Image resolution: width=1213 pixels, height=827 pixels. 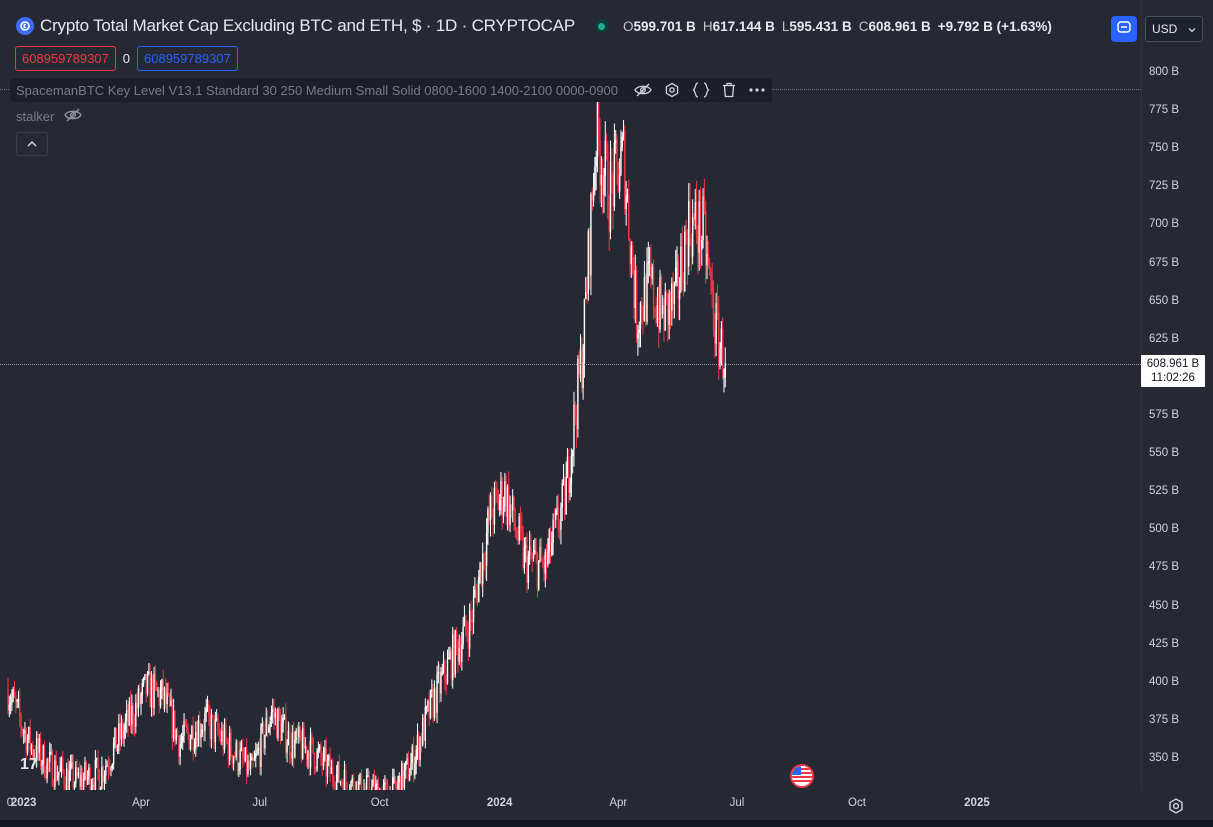 What do you see at coordinates (672, 90) in the screenshot?
I see `settings-gear-icon` at bounding box center [672, 90].